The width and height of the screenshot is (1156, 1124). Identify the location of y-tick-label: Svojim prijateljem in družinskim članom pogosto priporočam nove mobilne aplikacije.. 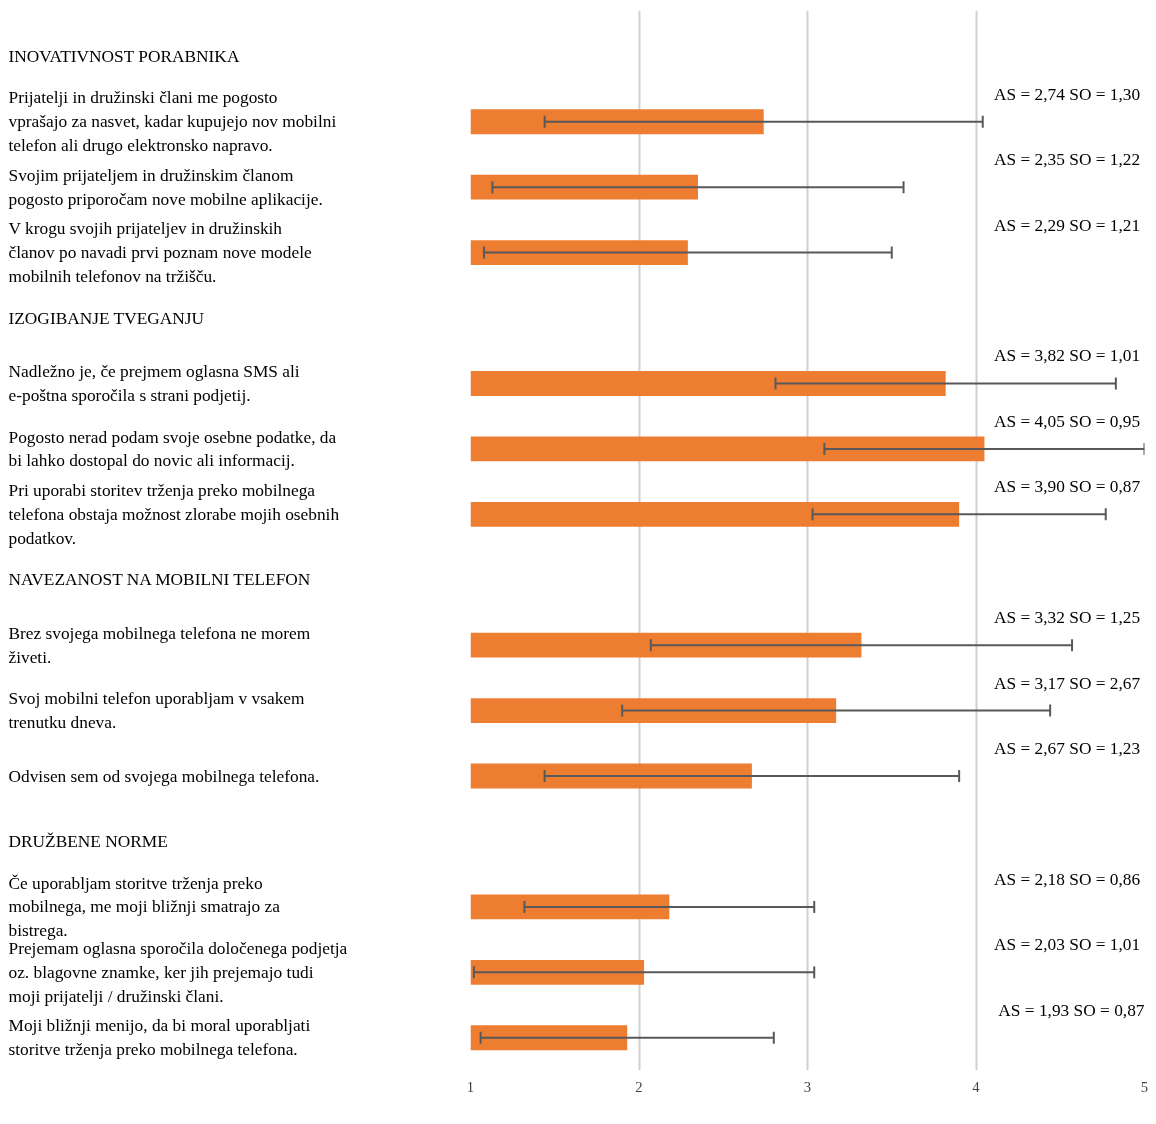
(165, 187).